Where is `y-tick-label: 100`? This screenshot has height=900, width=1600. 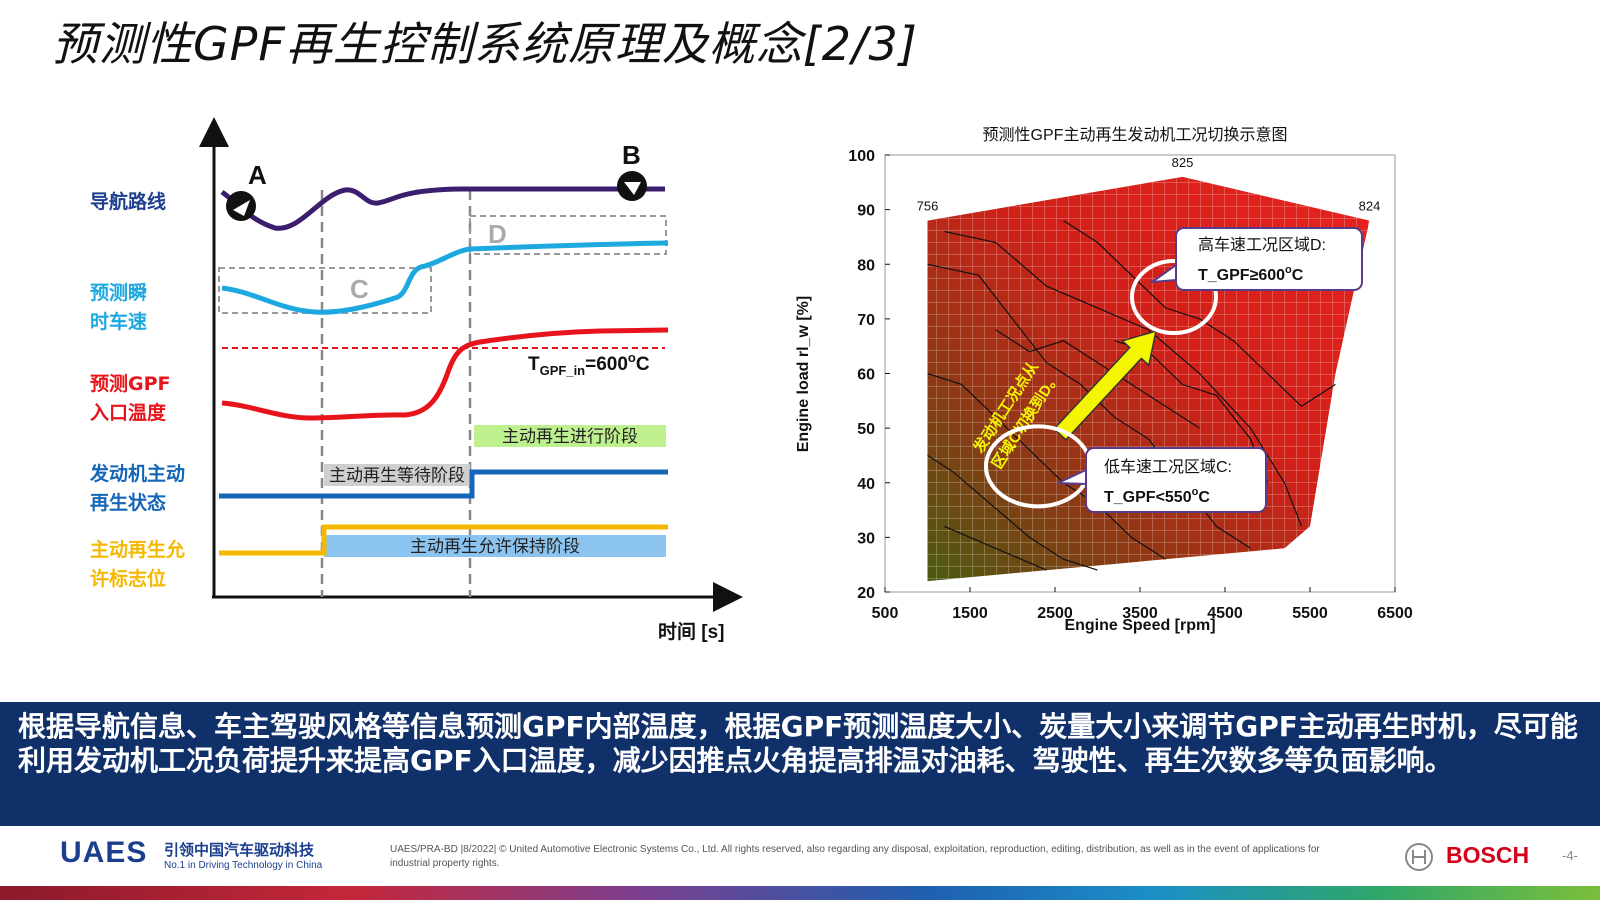 y-tick-label: 100 is located at coordinates (861, 156).